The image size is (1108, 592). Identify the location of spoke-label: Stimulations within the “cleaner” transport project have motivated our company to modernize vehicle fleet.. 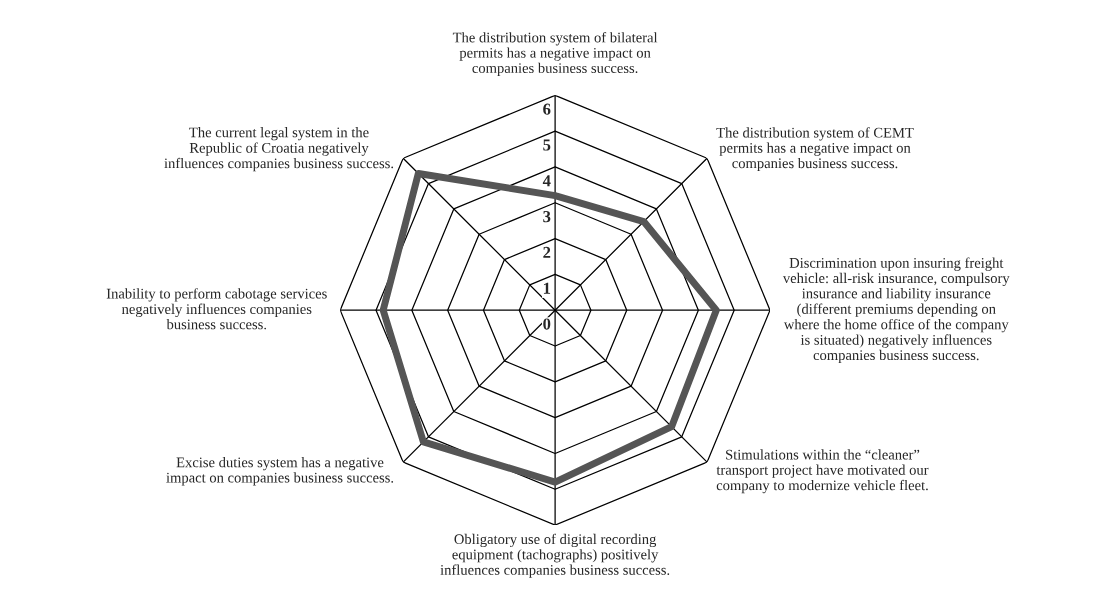
(822, 471).